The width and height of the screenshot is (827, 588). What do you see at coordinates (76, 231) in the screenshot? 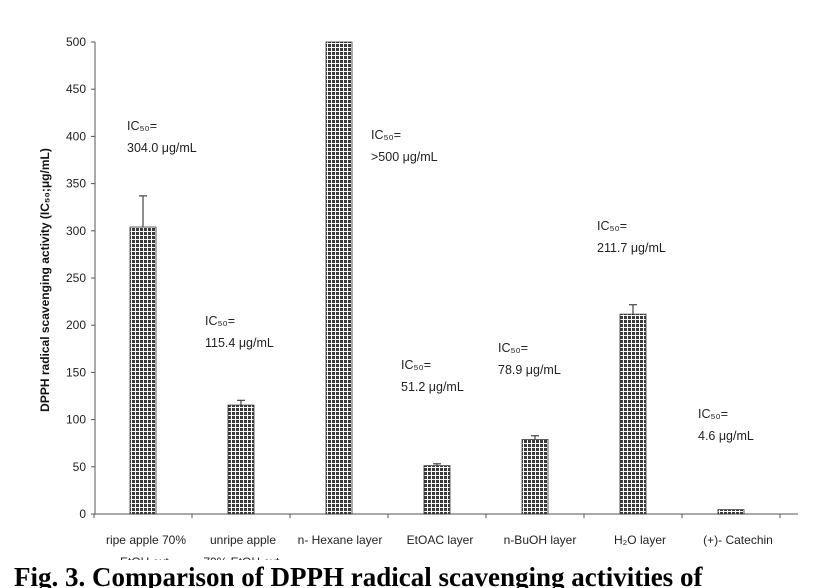
I see `y-tick-label: 300` at bounding box center [76, 231].